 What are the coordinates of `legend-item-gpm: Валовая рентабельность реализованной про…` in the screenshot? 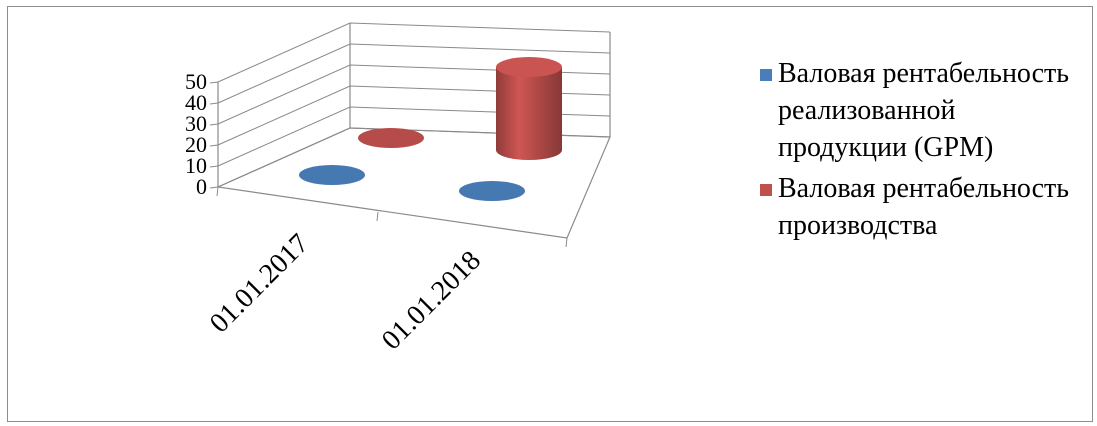 It's located at (925, 110).